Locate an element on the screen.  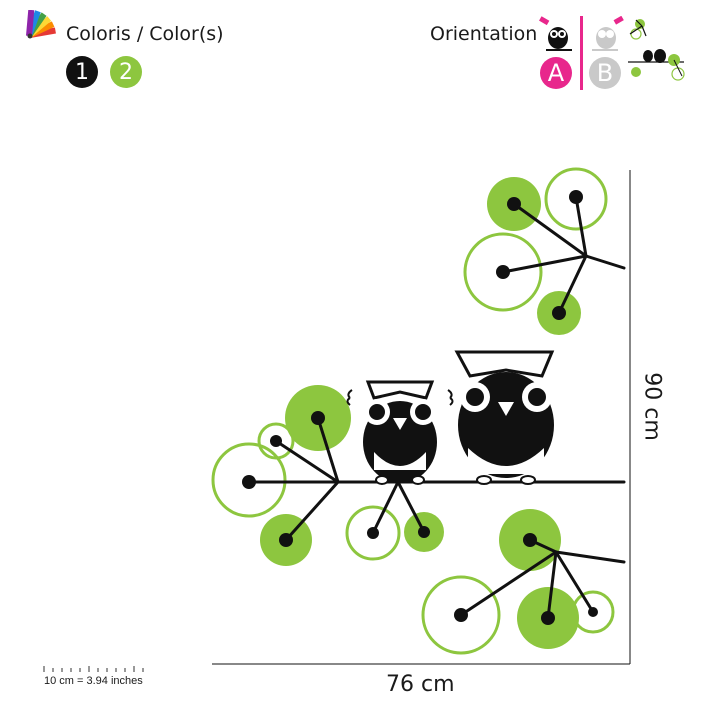
top-branch-cluster is located at coordinates (544, 251).